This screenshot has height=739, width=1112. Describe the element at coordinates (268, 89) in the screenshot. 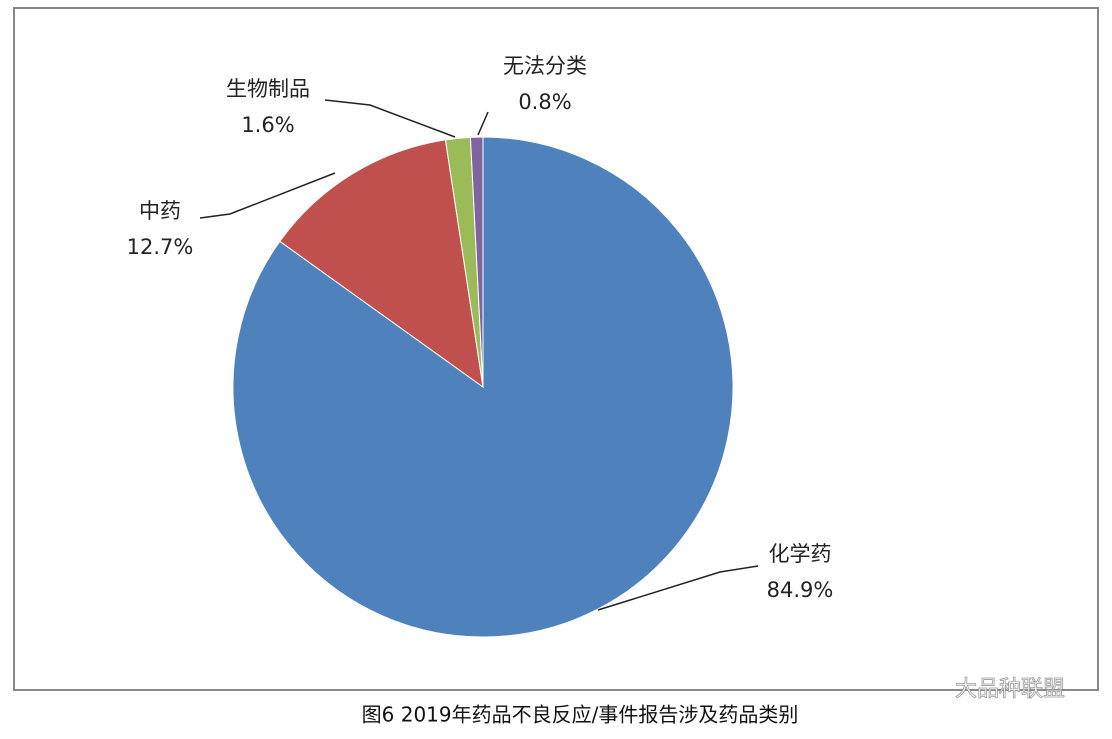

I see `category-label: 生物制品` at that location.